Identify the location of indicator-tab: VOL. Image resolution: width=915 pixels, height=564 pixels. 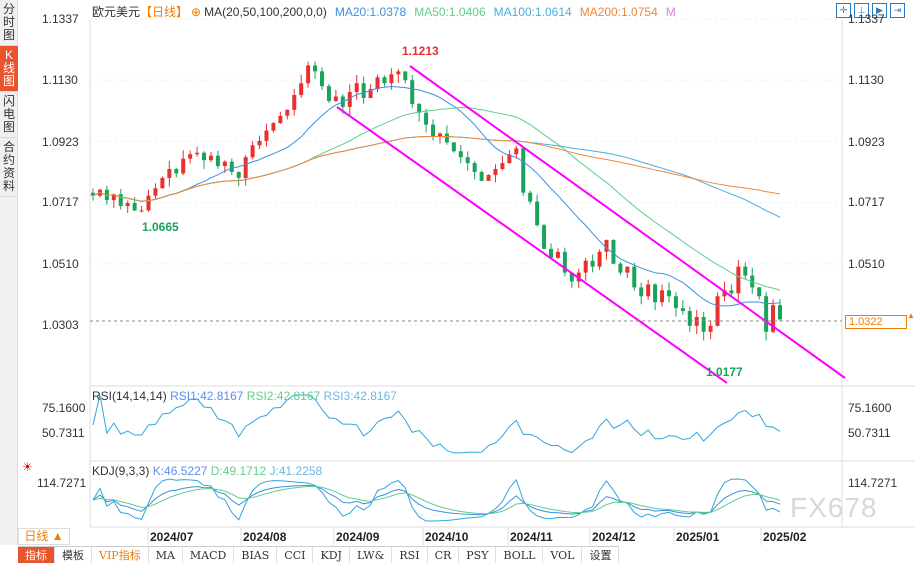
(563, 555).